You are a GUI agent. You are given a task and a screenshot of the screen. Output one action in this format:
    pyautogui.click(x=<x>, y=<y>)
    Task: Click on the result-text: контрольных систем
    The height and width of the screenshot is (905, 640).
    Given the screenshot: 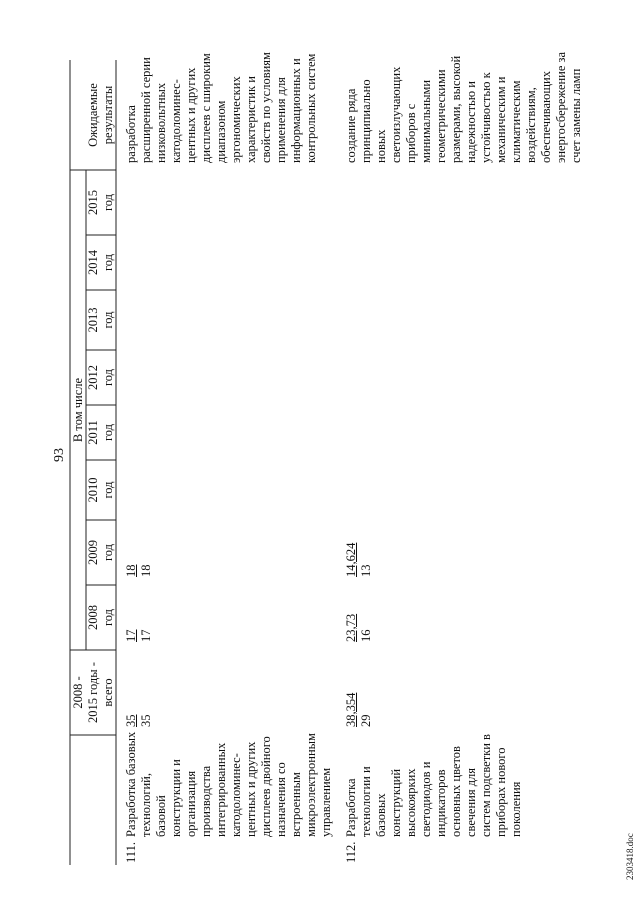 What is the action you would take?
    pyautogui.click(x=311, y=108)
    